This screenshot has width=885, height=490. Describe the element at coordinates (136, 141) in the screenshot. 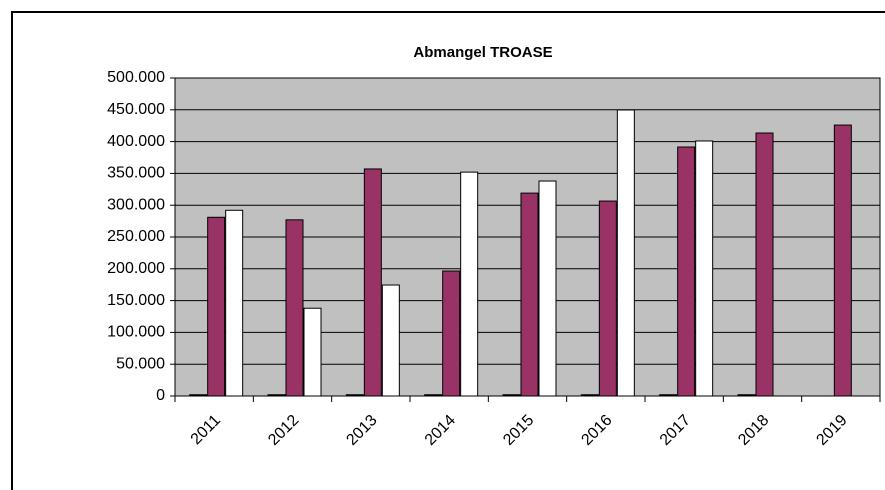

I see `y-tick-label: 400.000` at that location.